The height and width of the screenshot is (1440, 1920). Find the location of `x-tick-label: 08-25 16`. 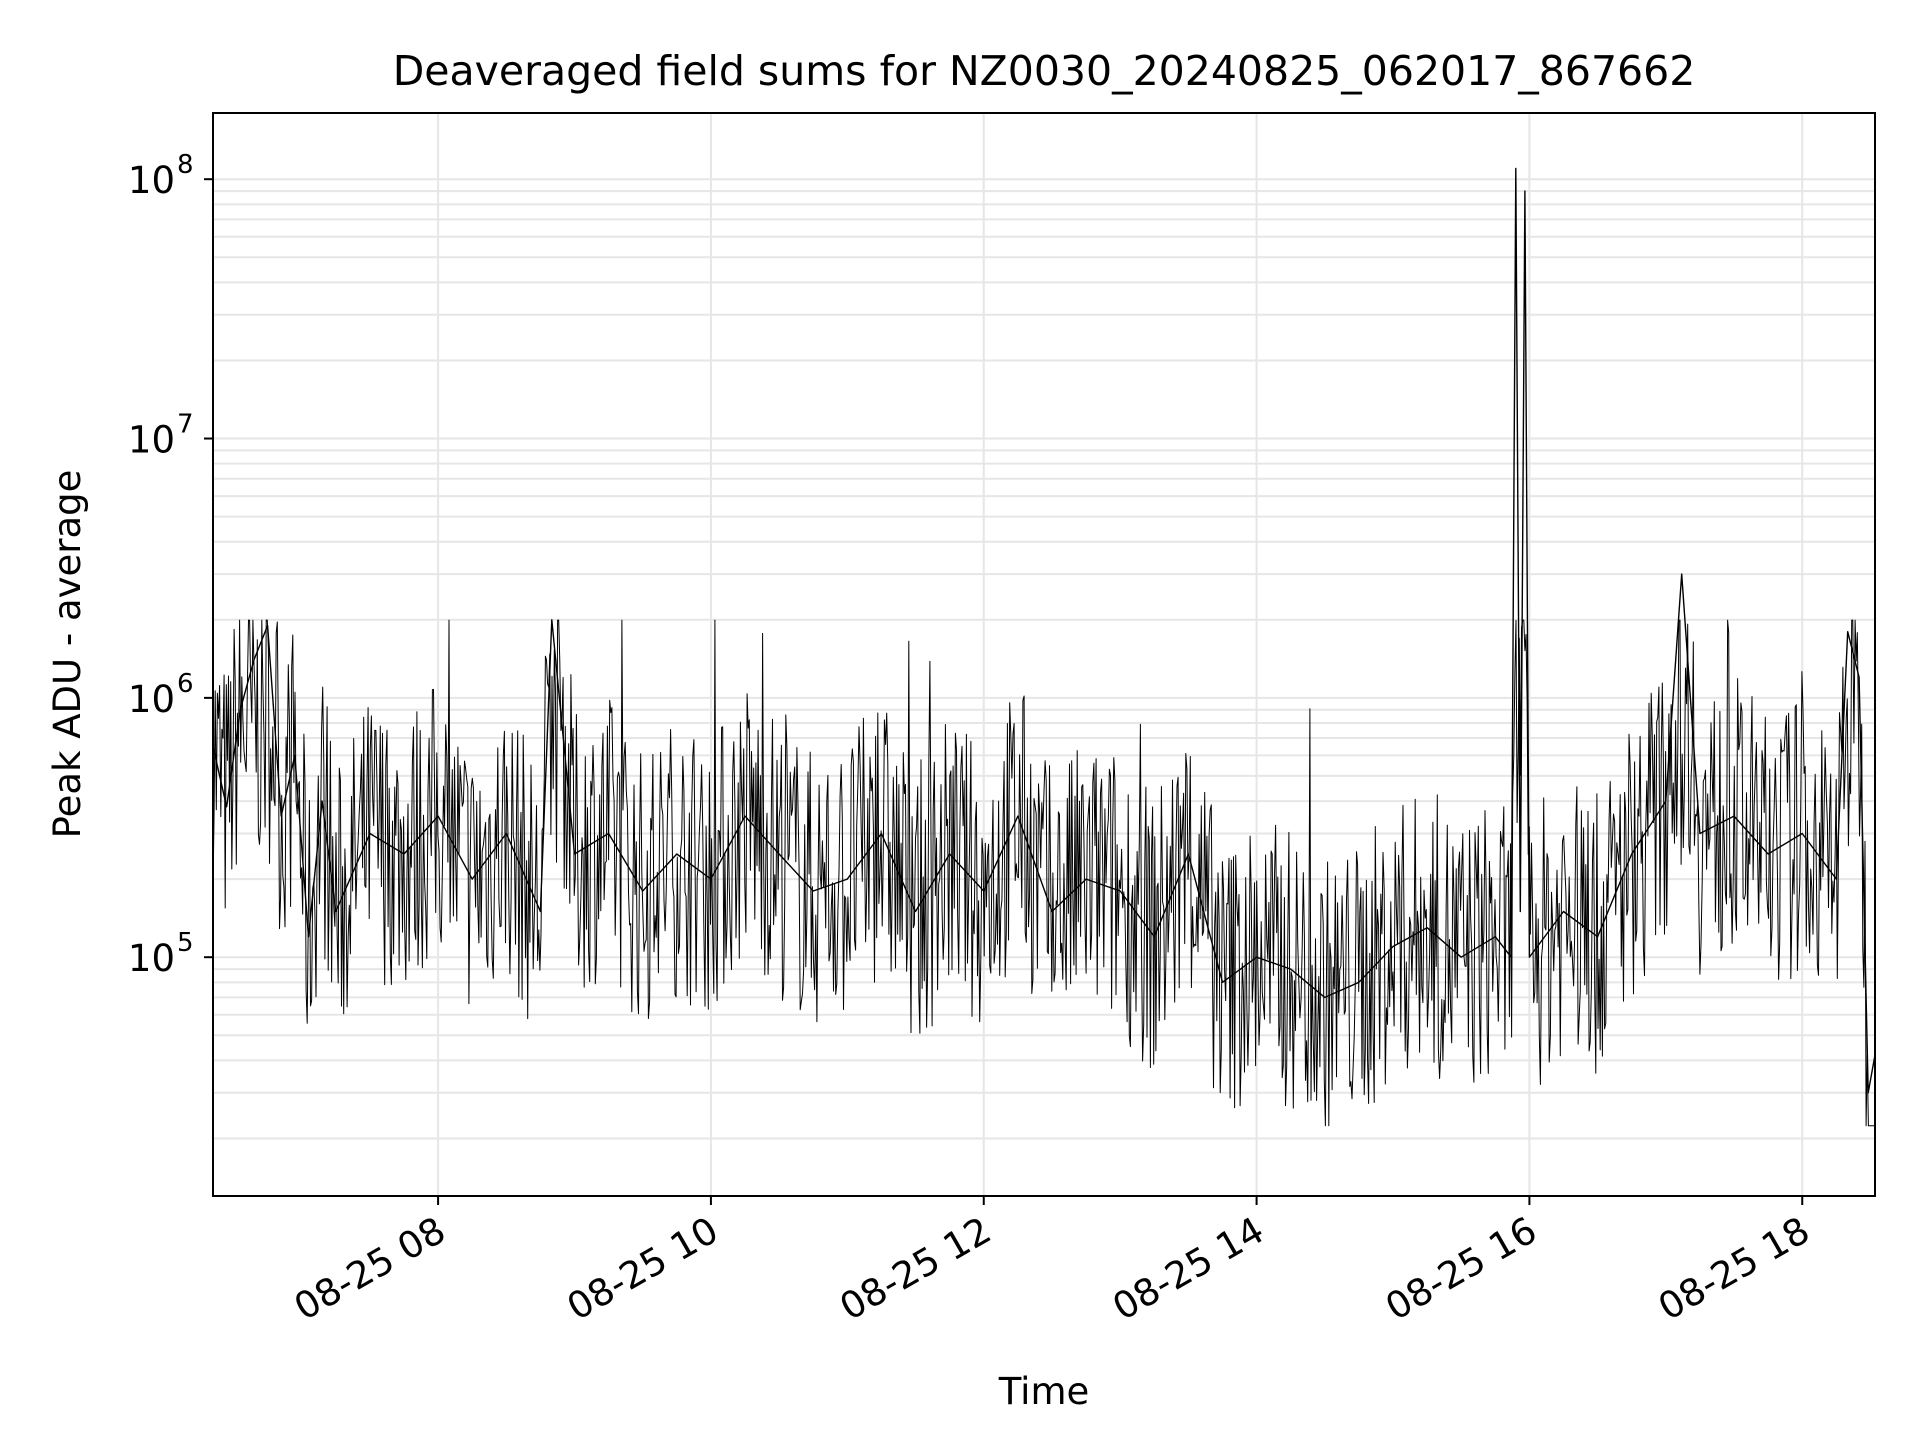

x-tick-label: 08-25 16 is located at coordinates (1461, 1269).